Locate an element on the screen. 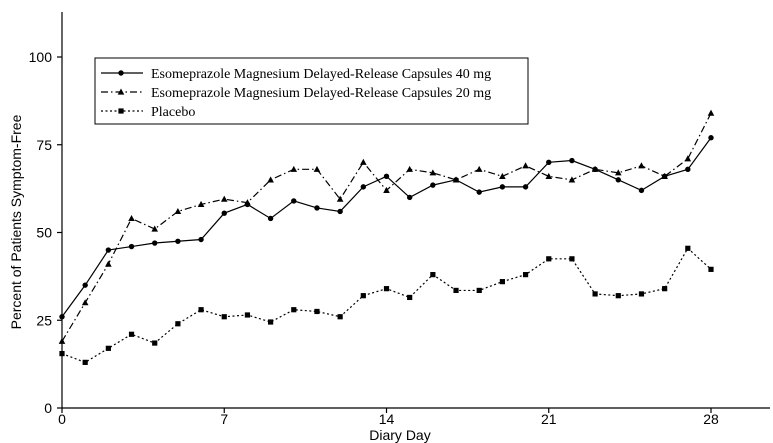  legend-box is located at coordinates (311, 91).